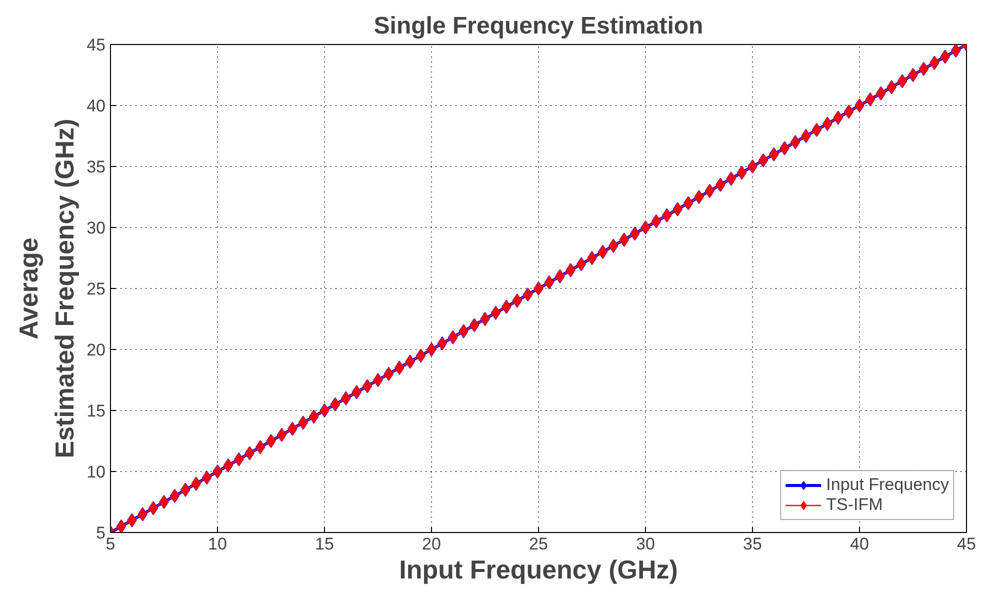 Image resolution: width=982 pixels, height=602 pixels. Describe the element at coordinates (887, 485) in the screenshot. I see `legend-label: Input Frequency` at that location.